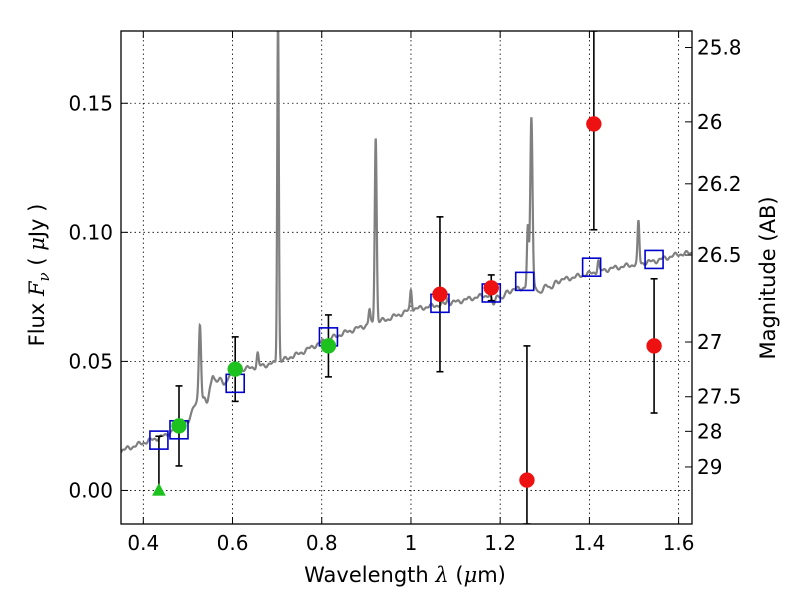  I want to click on y-axis-label: Flux Fν ( μJy ), so click(39, 275).